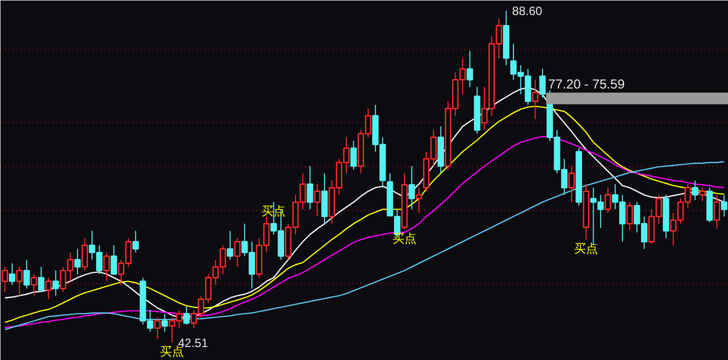  I want to click on band-label: 77.20 - 75.59, so click(586, 84).